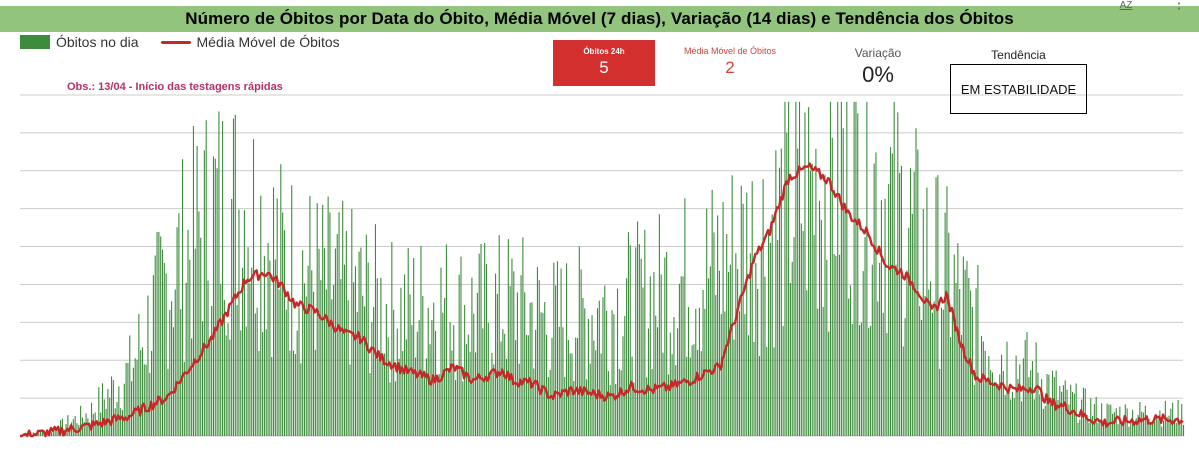 This screenshot has height=461, width=1199. What do you see at coordinates (878, 74) in the screenshot?
I see `scorecard-variacao-value: 0%` at bounding box center [878, 74].